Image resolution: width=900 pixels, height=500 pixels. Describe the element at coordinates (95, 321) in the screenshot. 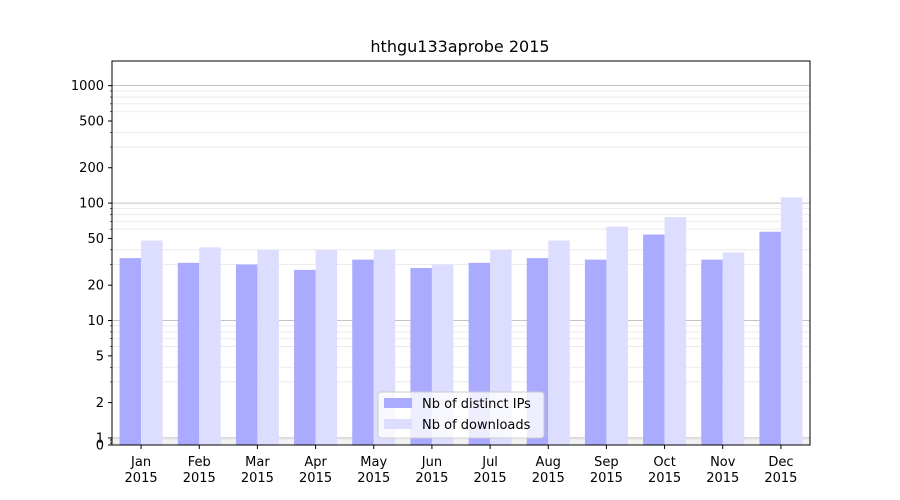

I see `y-tick-label: 10` at that location.